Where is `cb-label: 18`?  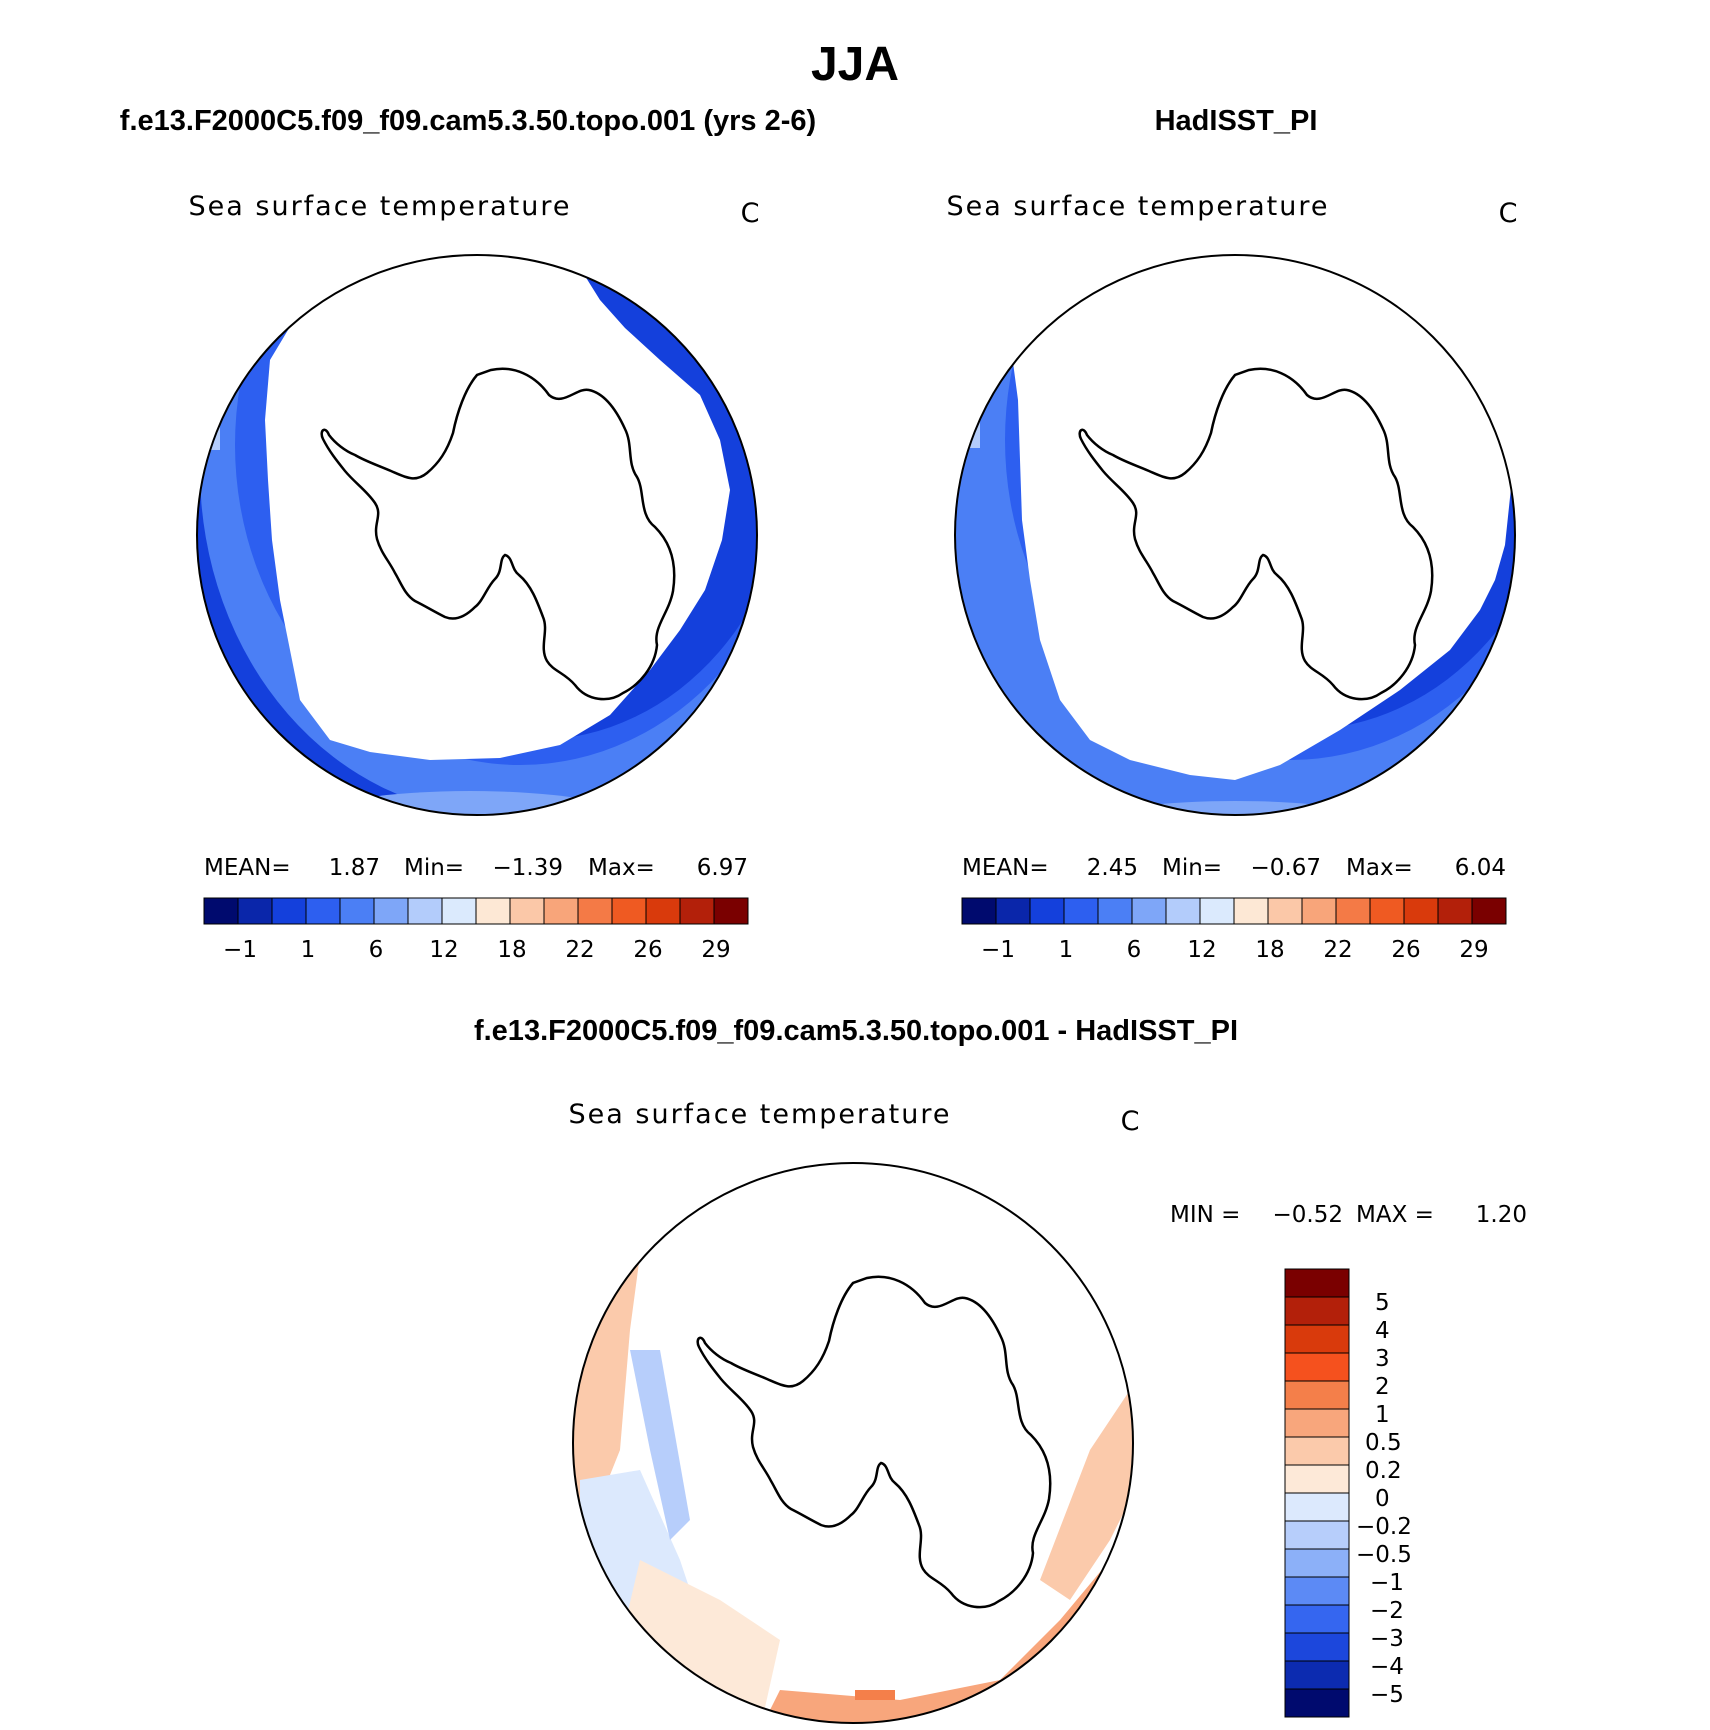 cb-label: 18 is located at coordinates (511, 950).